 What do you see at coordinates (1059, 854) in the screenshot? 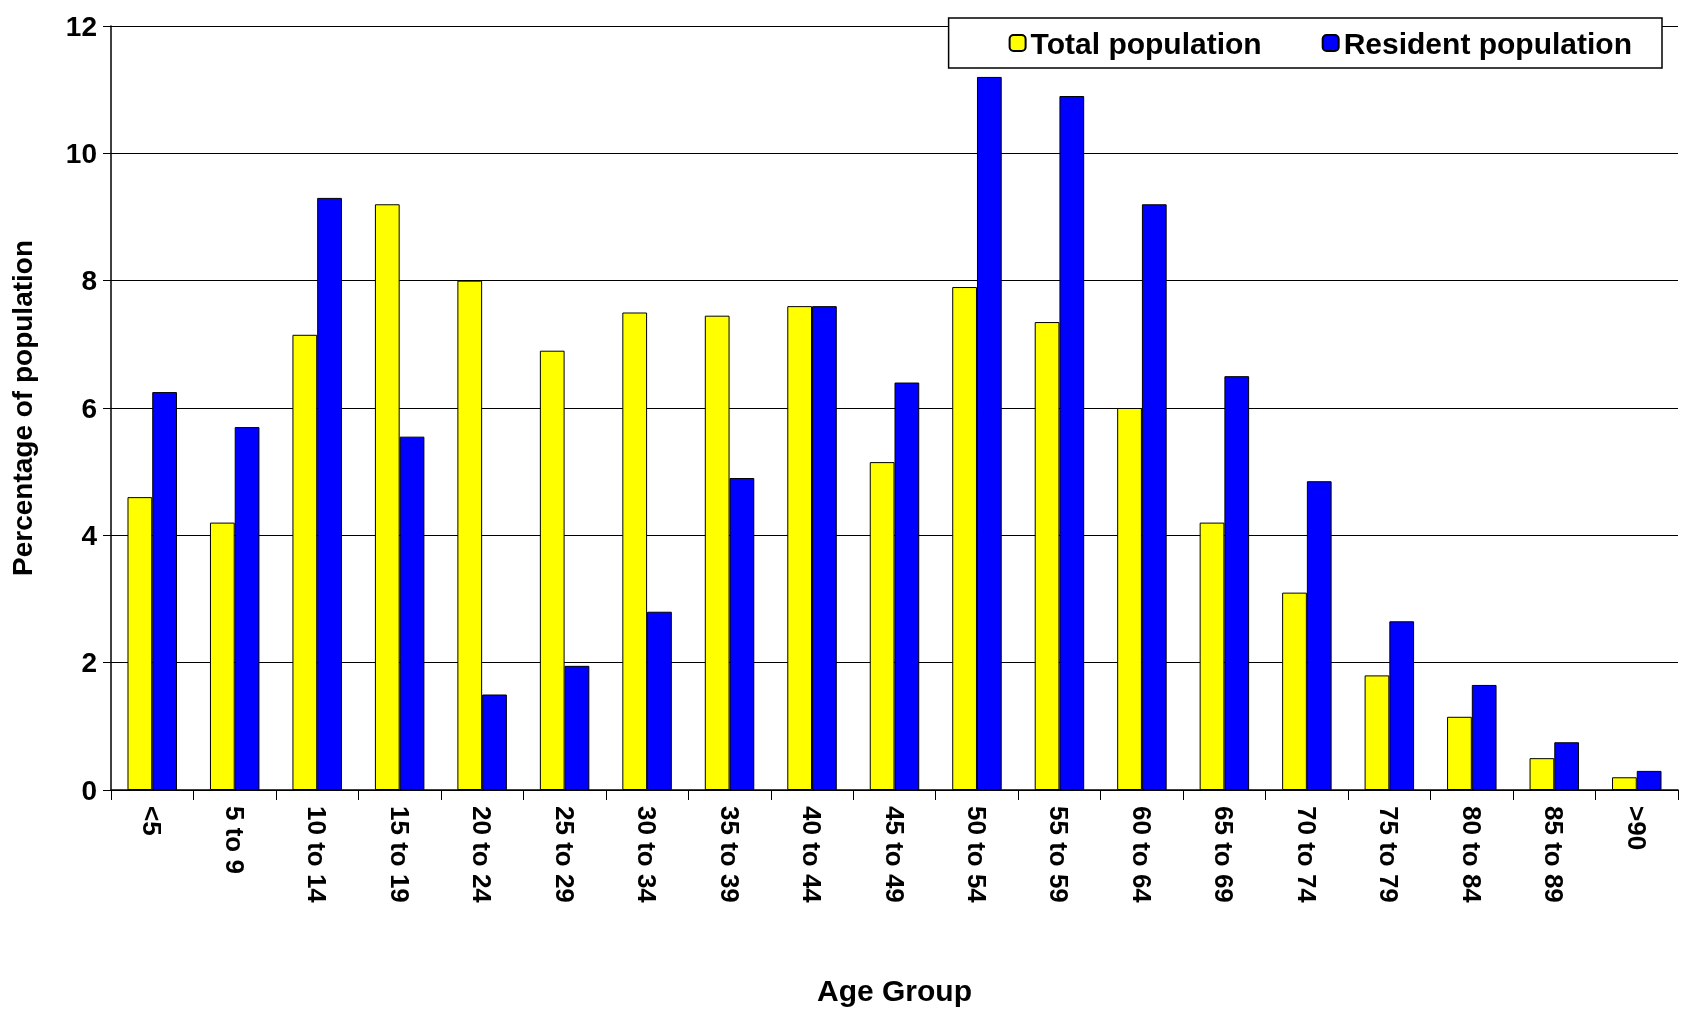
I see `x-tick-label: 55 to 59` at bounding box center [1059, 854].